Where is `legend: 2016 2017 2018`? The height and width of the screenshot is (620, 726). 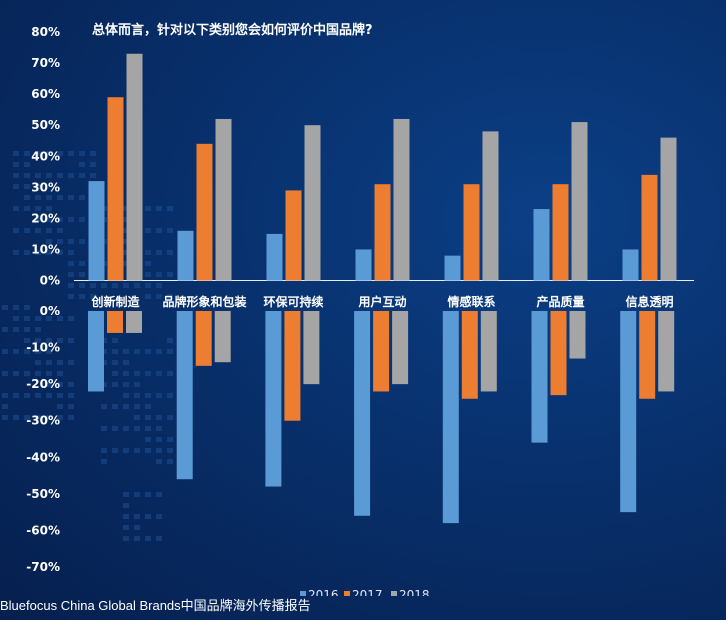
legend: 2016 2017 2018 is located at coordinates (365, 592).